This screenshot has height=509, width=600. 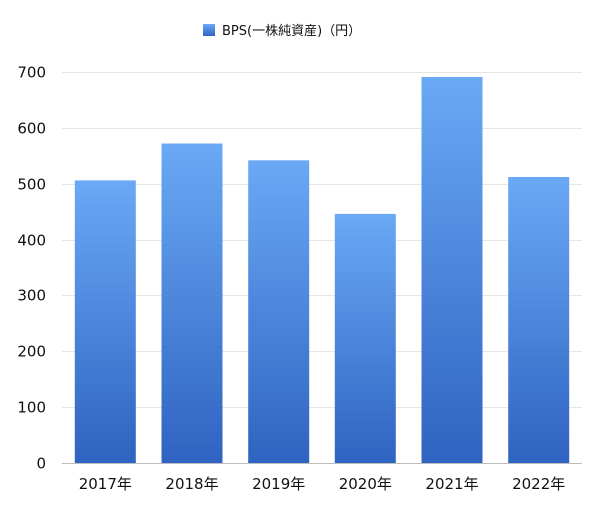 I want to click on y-tick-label: 0, so click(x=41, y=464).